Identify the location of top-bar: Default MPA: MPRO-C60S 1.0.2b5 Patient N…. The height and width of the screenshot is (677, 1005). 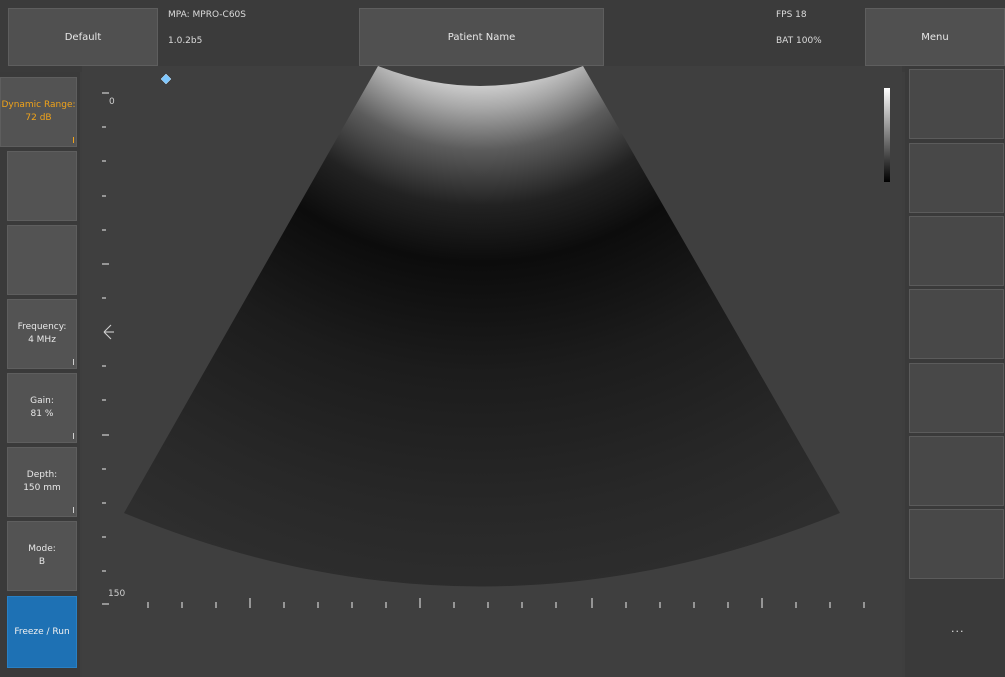
(502, 36).